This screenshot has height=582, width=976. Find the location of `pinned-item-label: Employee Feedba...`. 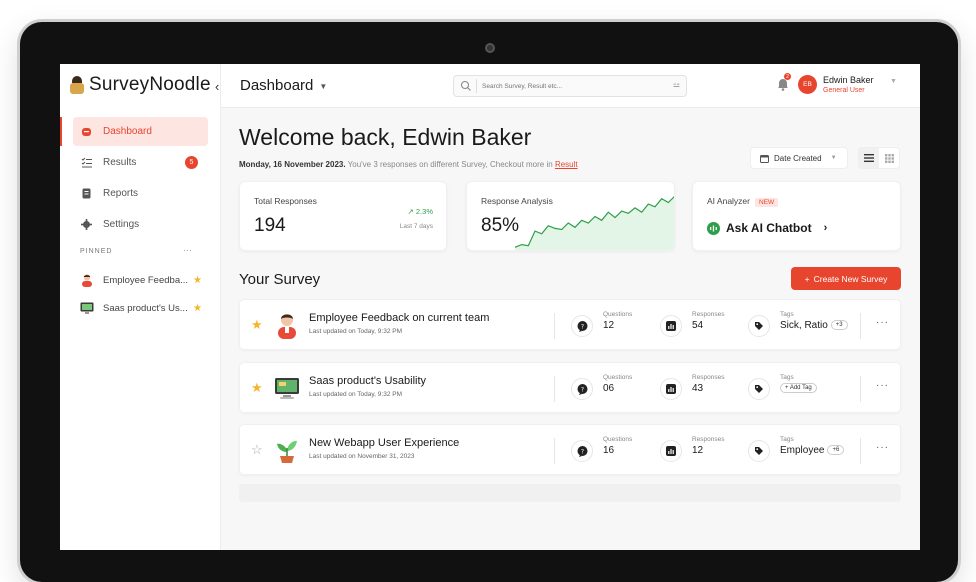

pinned-item-label: Employee Feedba... is located at coordinates (146, 280).